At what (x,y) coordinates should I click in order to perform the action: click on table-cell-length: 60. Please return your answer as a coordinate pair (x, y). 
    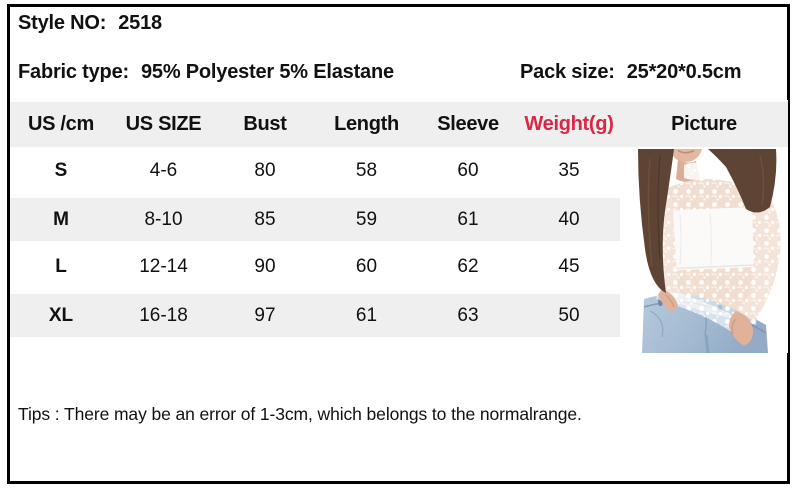
    Looking at the image, I should click on (366, 266).